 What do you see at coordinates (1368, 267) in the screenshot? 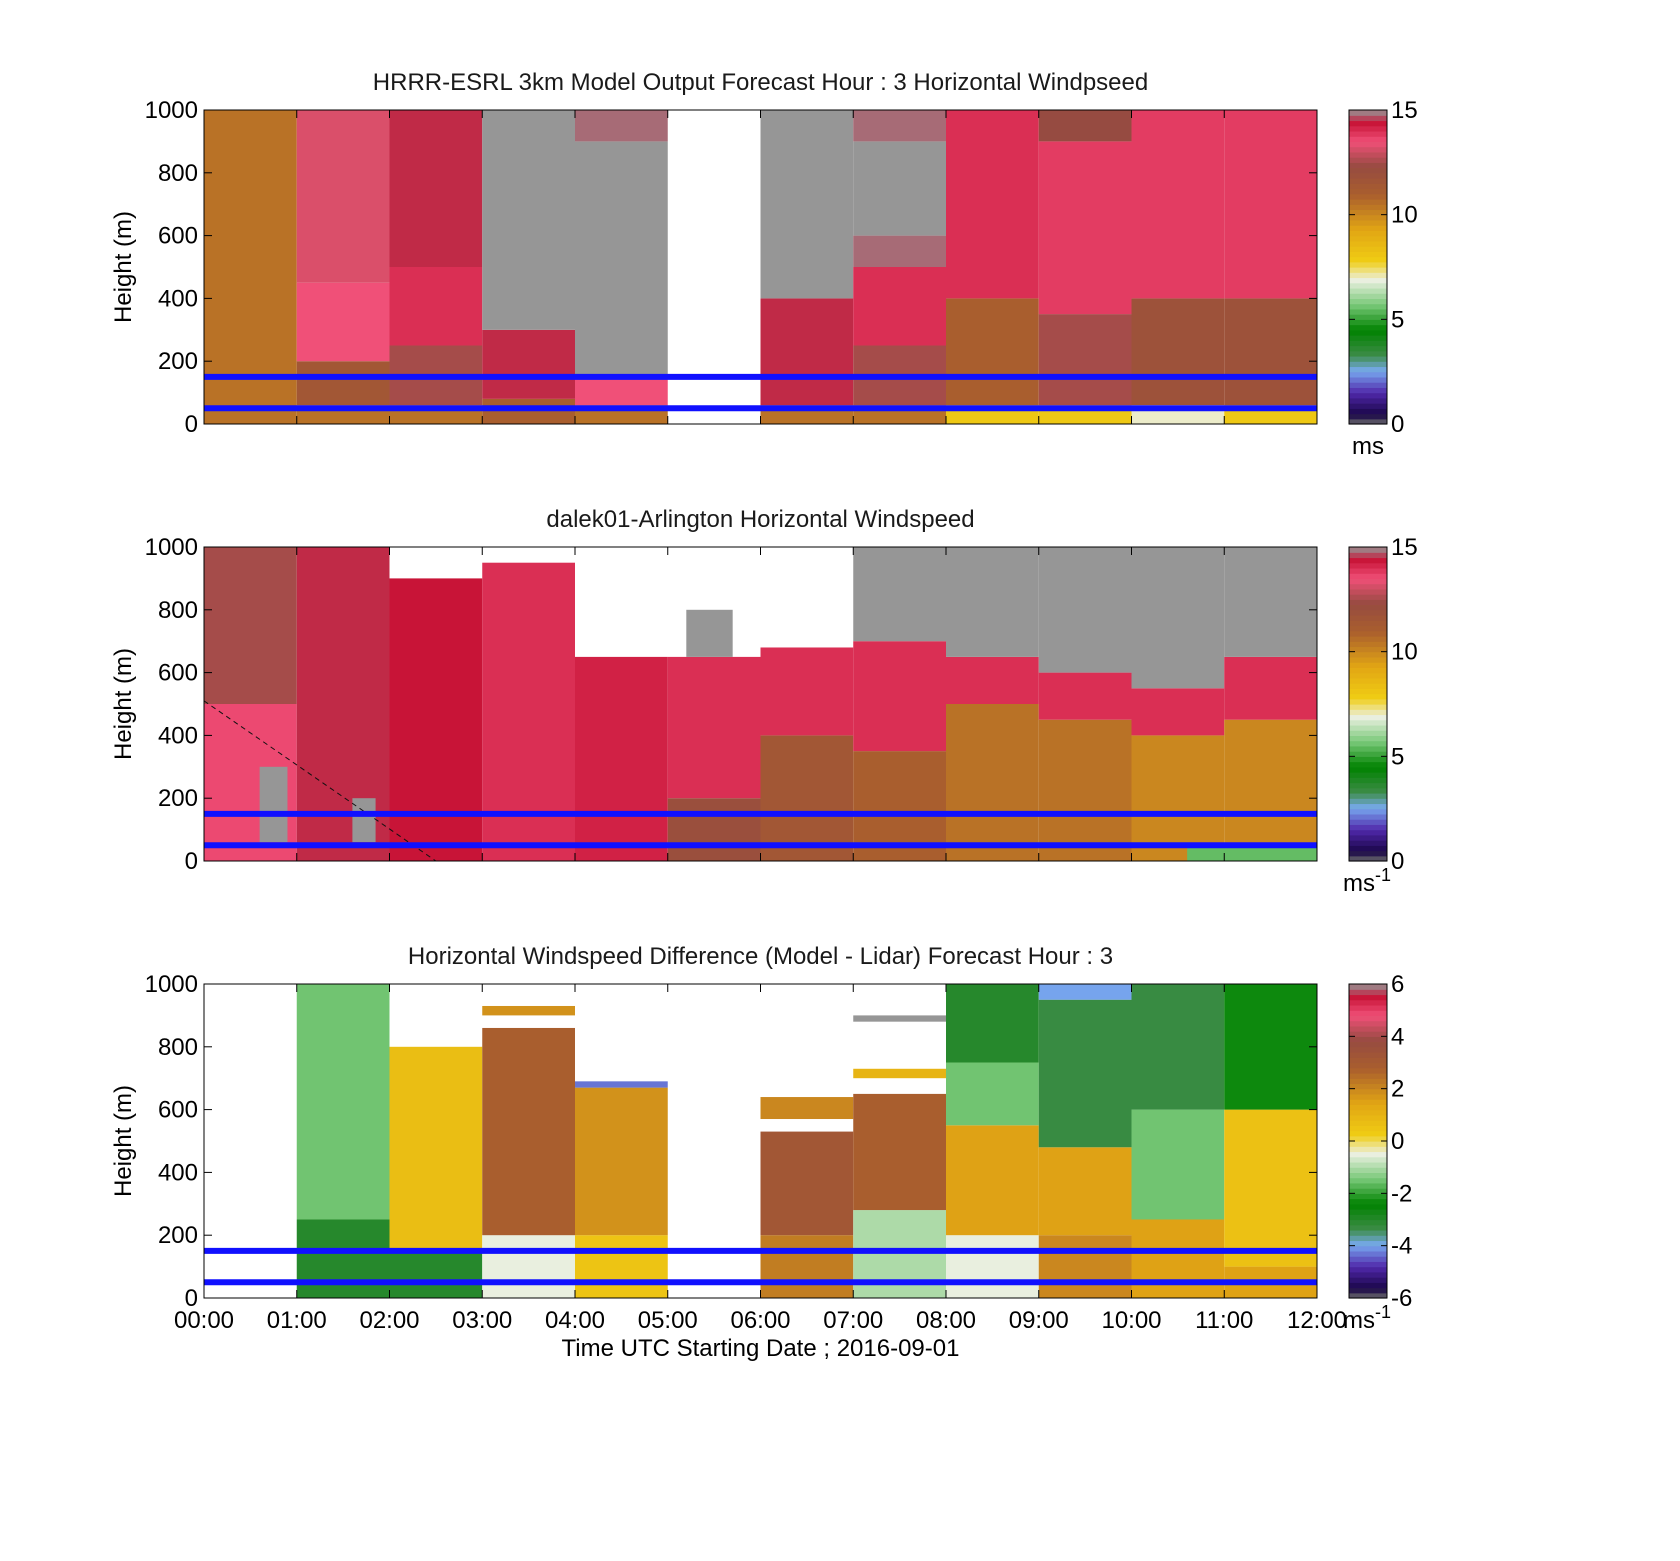
I see `colorbar-frame` at bounding box center [1368, 267].